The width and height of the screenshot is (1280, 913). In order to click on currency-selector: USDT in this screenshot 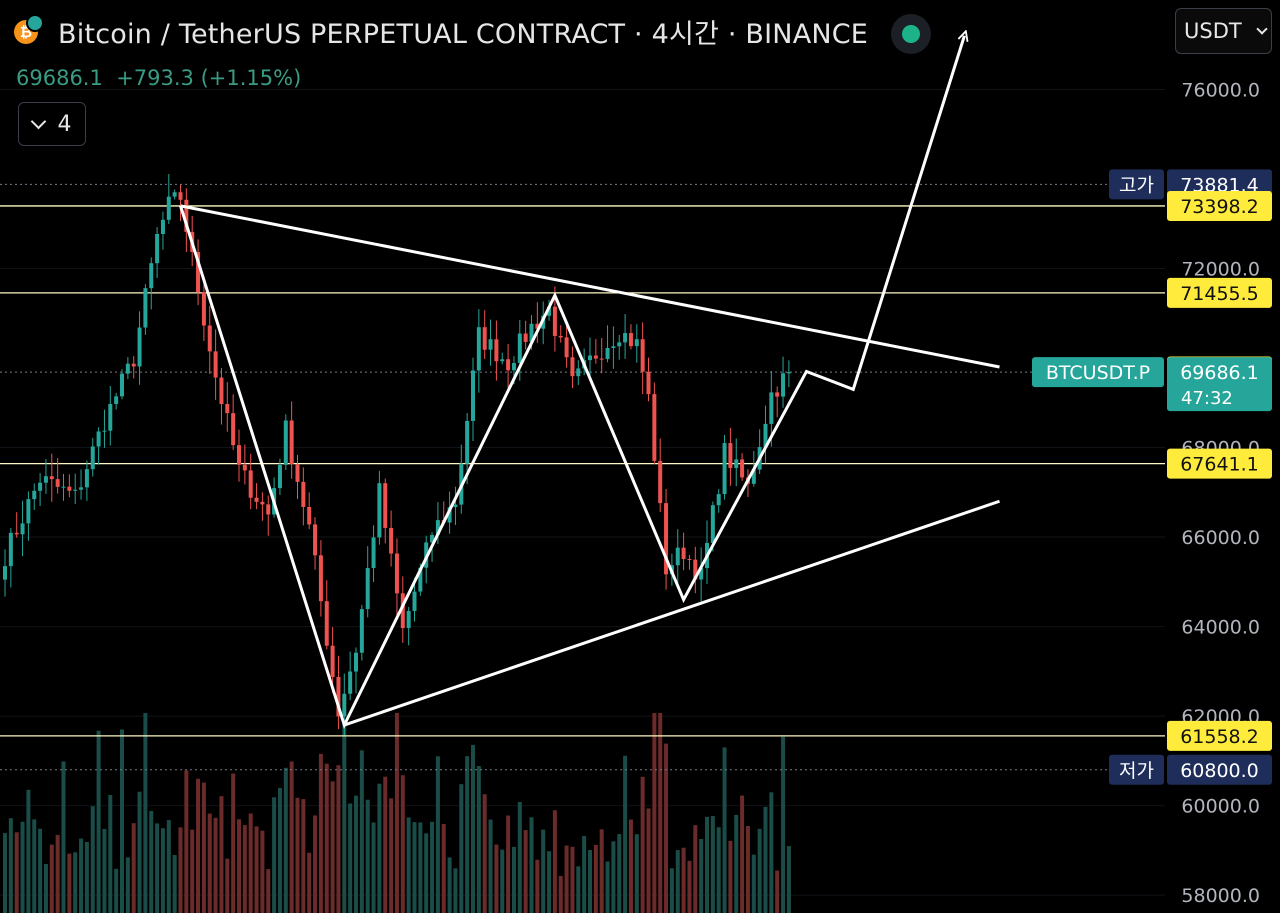, I will do `click(1223, 31)`.